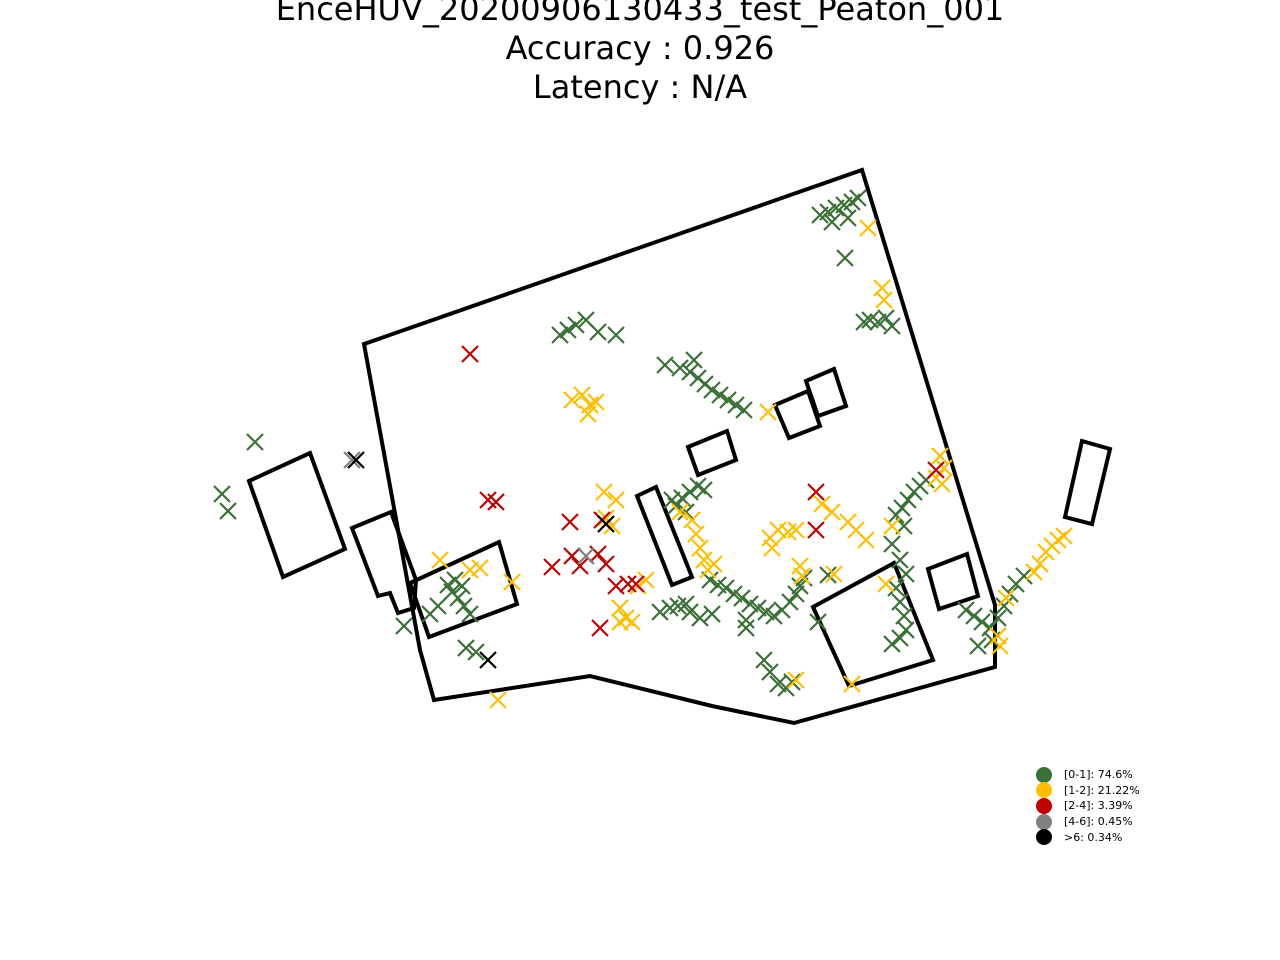  I want to click on legend-item: [4-6]: 0.45%, so click(1088, 821).